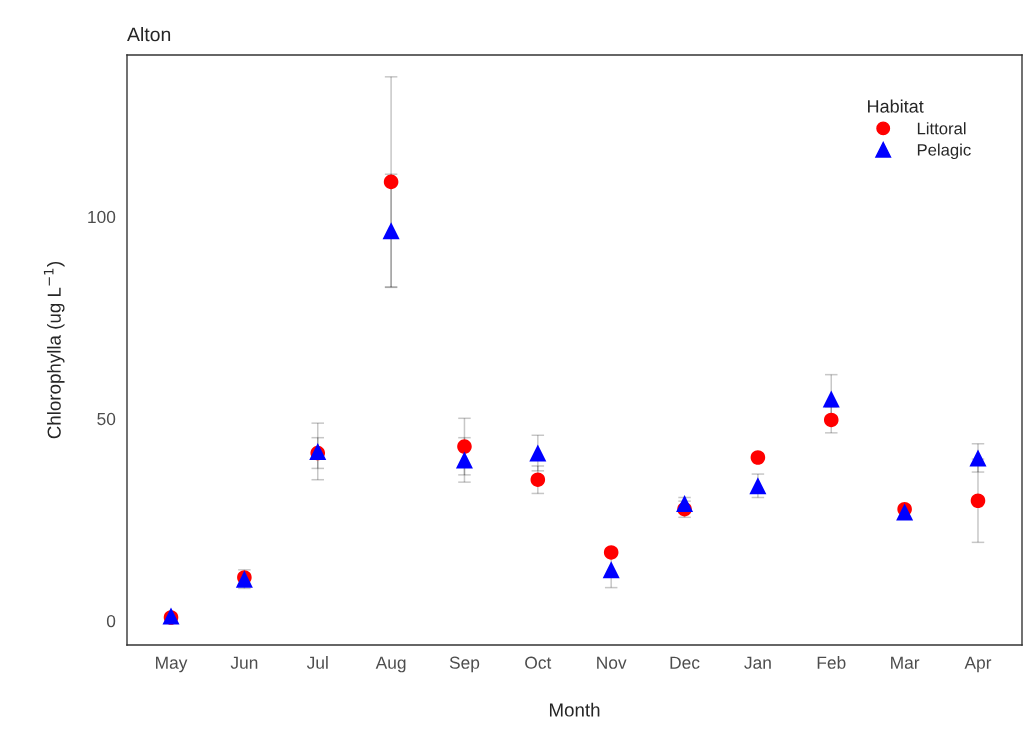  Describe the element at coordinates (941, 128) in the screenshot. I see `legend-label: Littoral` at that location.